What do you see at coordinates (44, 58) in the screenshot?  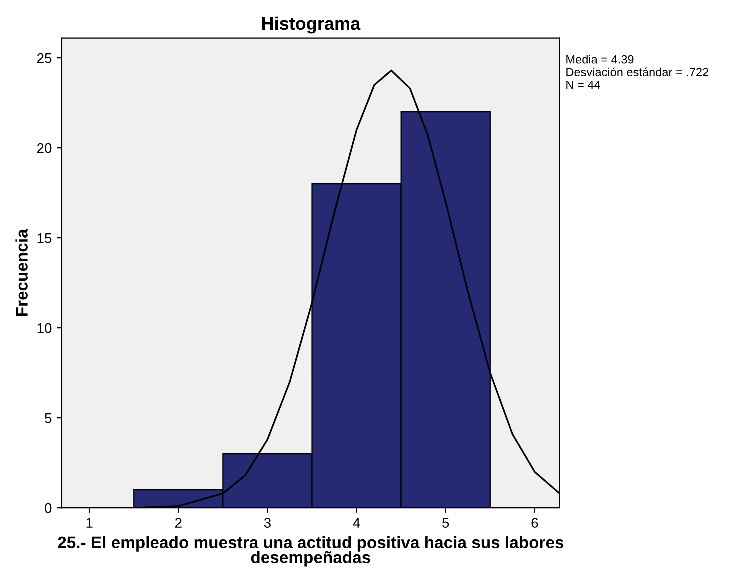 I see `y-tick-label: 25` at bounding box center [44, 58].